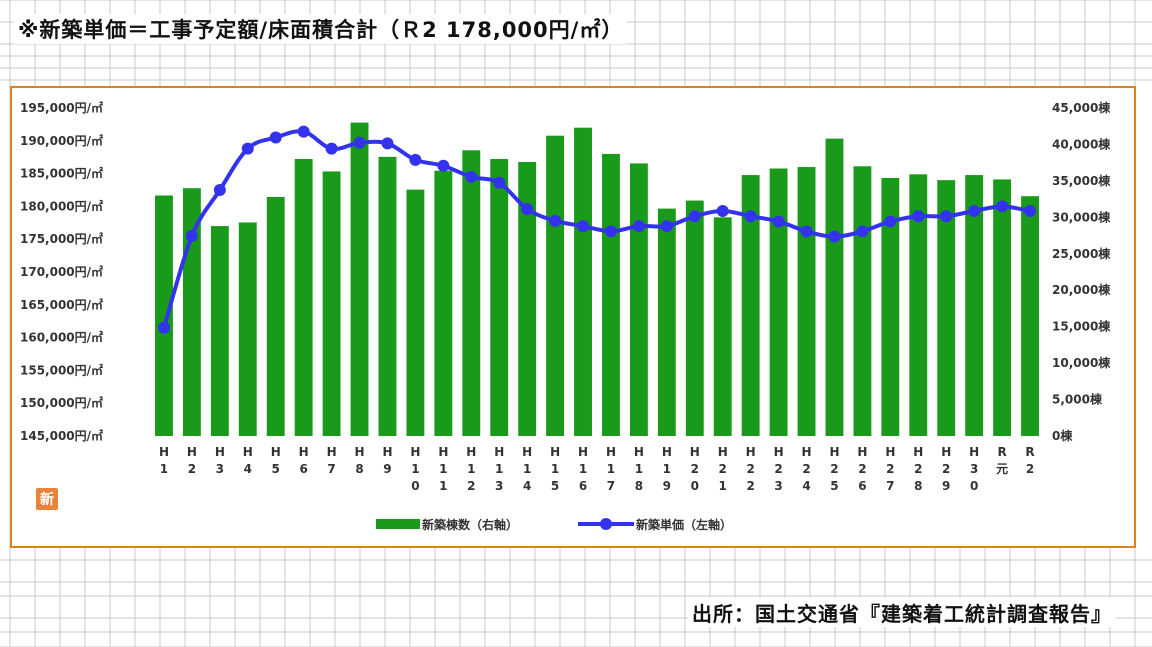 This screenshot has width=1152, height=647. What do you see at coordinates (694, 216) in the screenshot?
I see `price-point-H20` at bounding box center [694, 216].